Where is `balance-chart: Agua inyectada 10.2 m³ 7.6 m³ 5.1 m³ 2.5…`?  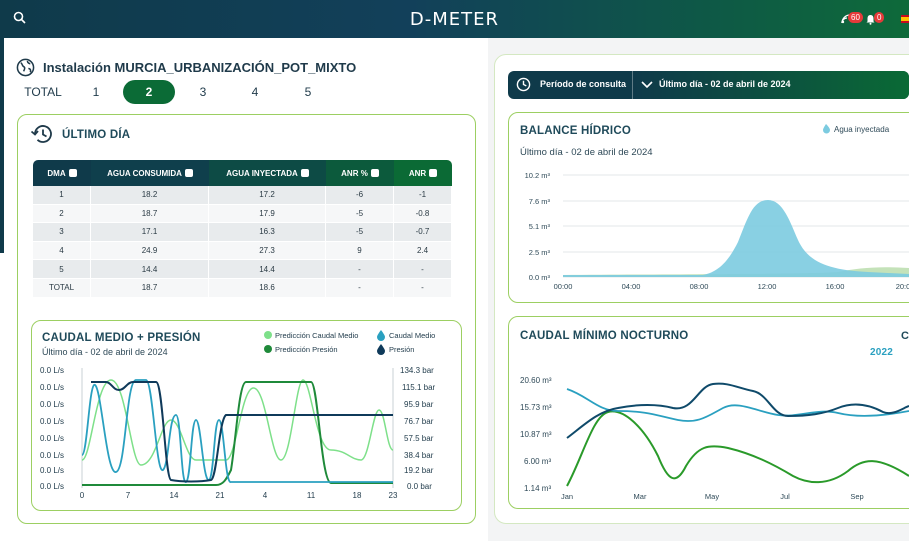 balance-chart: Agua inyectada 10.2 m³ 7.6 m³ 5.1 m³ 2.5… is located at coordinates (717, 207).